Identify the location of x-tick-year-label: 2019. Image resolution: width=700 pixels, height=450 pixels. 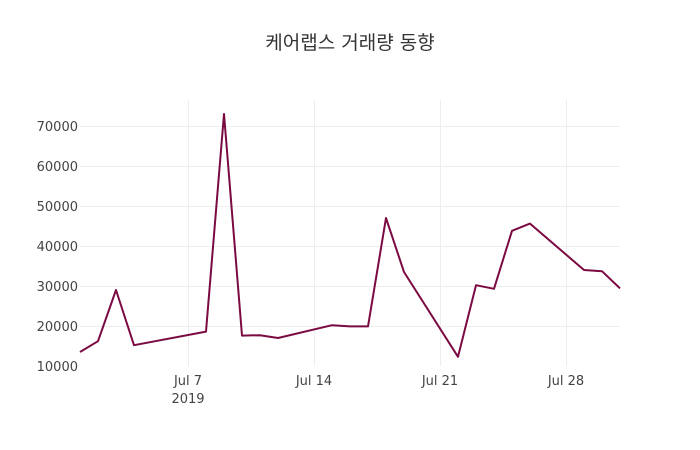
(187, 399).